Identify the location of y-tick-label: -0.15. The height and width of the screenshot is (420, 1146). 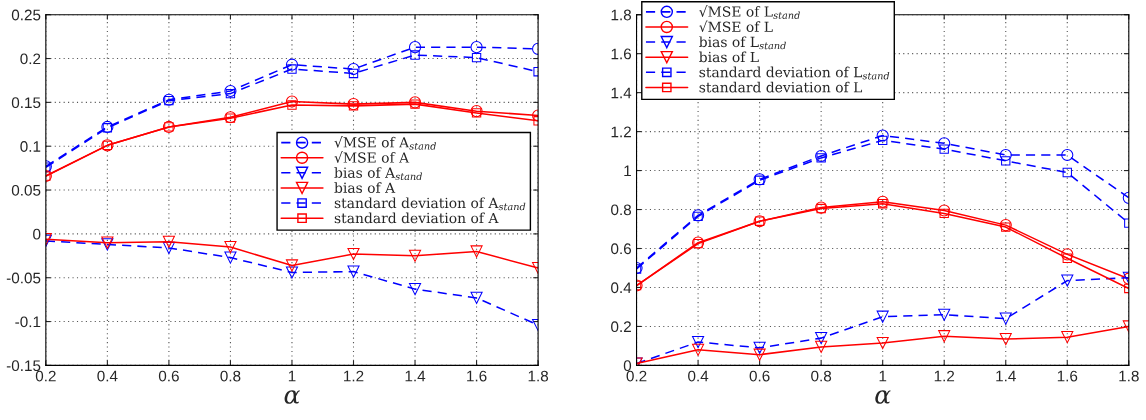
(23, 366).